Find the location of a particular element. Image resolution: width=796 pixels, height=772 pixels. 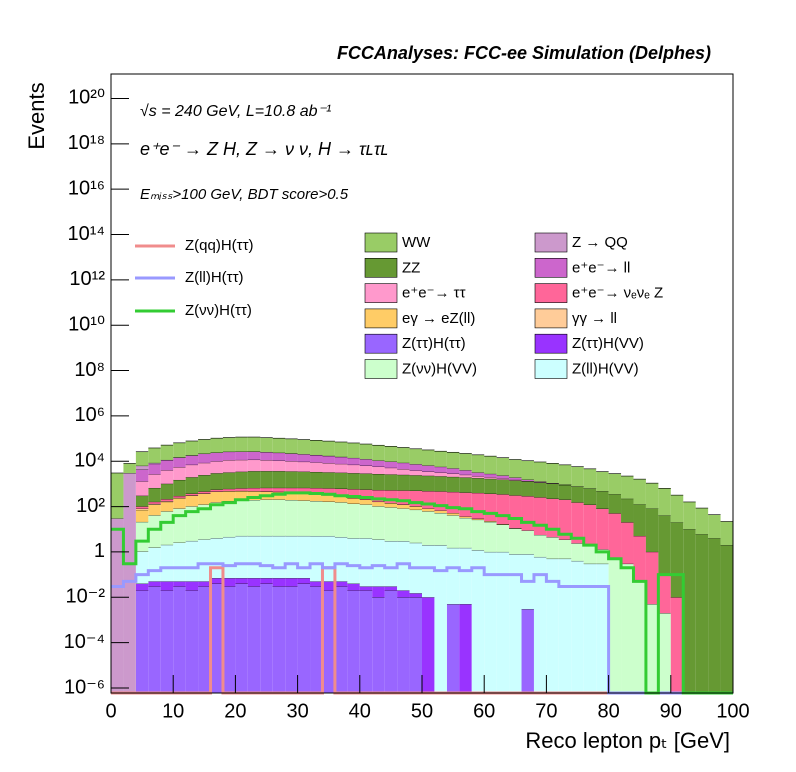

y-tick-label: 10⁻⁶ is located at coordinates (84, 687).